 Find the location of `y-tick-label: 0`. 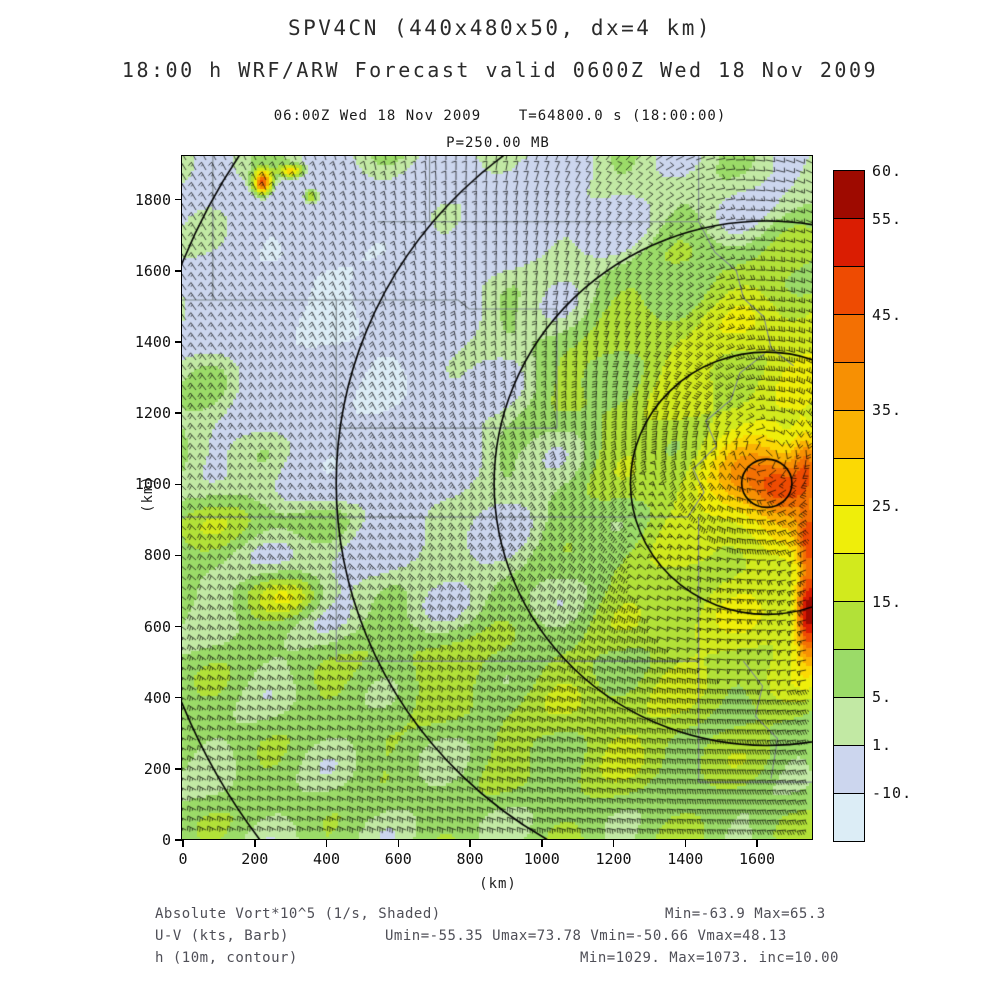

y-tick-label: 0 is located at coordinates (166, 840).